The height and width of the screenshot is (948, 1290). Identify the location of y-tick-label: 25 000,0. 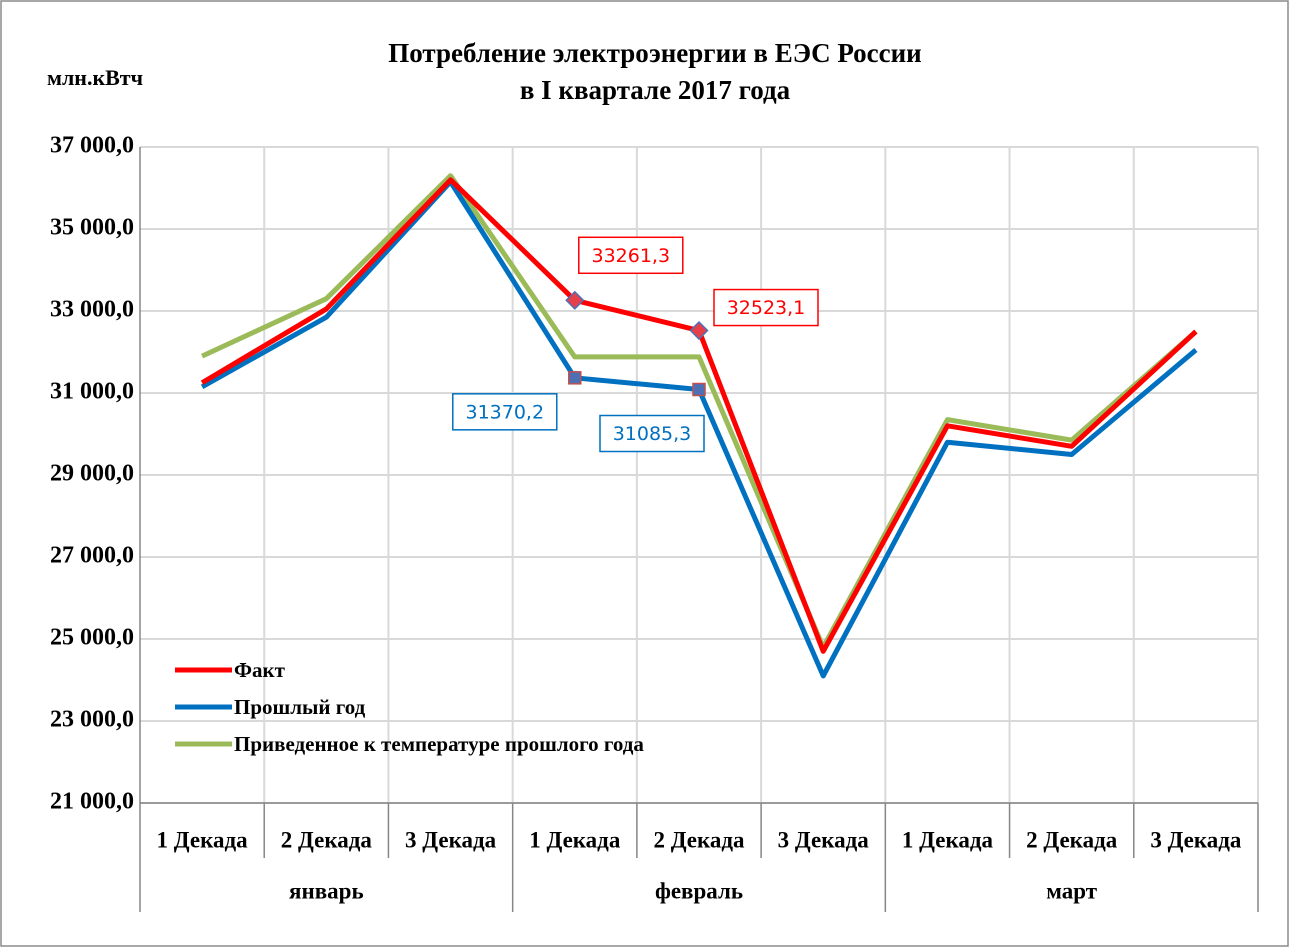
(92, 638).